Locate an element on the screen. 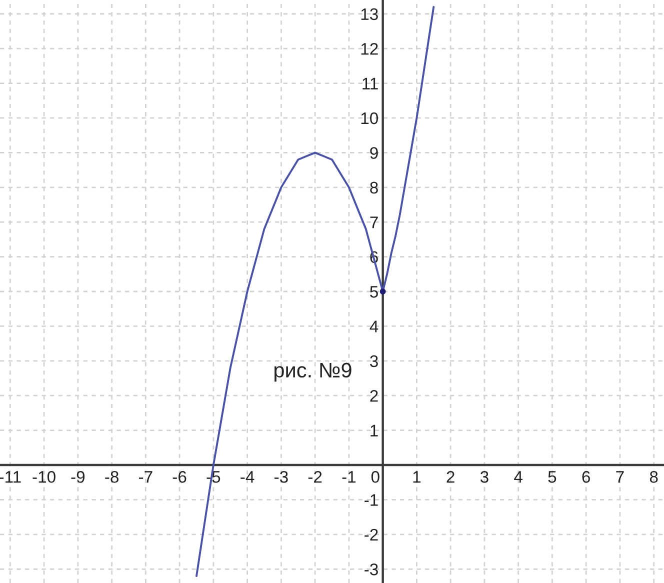 This screenshot has height=583, width=664. x-tick-label: -8 is located at coordinates (111, 477).